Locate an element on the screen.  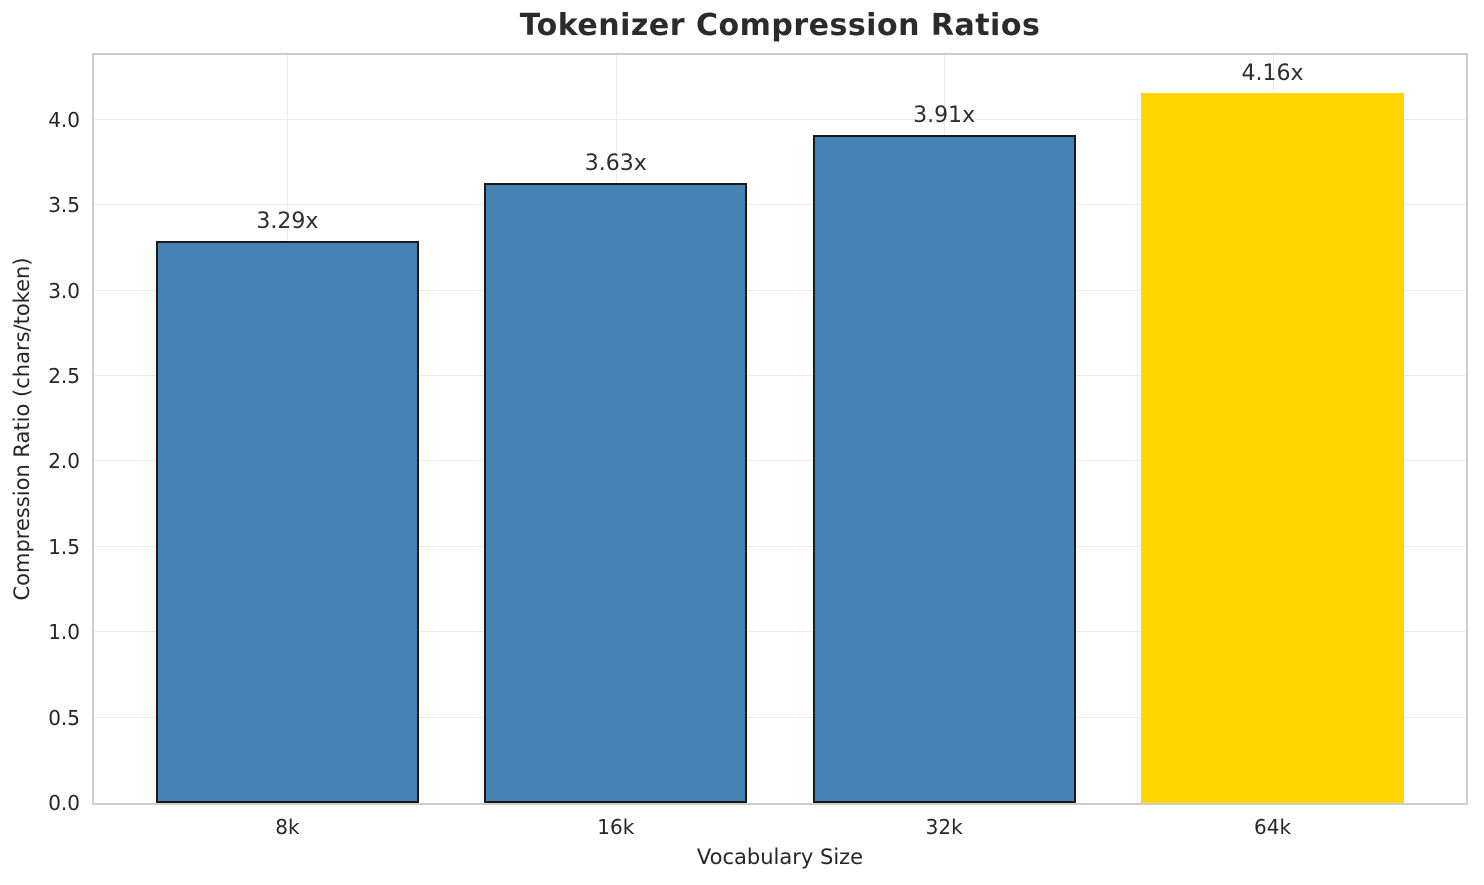
bar-8k is located at coordinates (287, 522).